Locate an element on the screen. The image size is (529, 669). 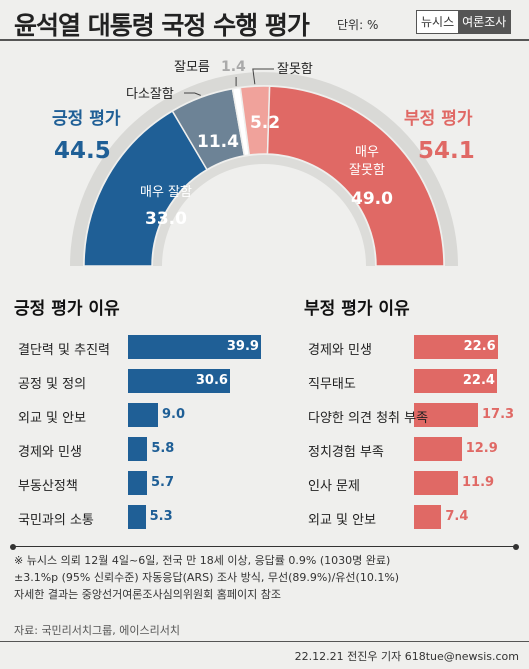
negative-reason-bar-value: 7.4 is located at coordinates (457, 516).